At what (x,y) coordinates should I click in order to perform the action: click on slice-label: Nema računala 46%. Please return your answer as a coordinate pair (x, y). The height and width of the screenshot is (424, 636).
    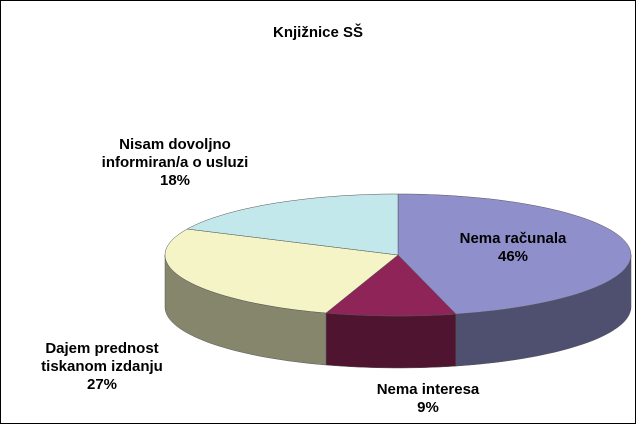
    Looking at the image, I should click on (513, 248).